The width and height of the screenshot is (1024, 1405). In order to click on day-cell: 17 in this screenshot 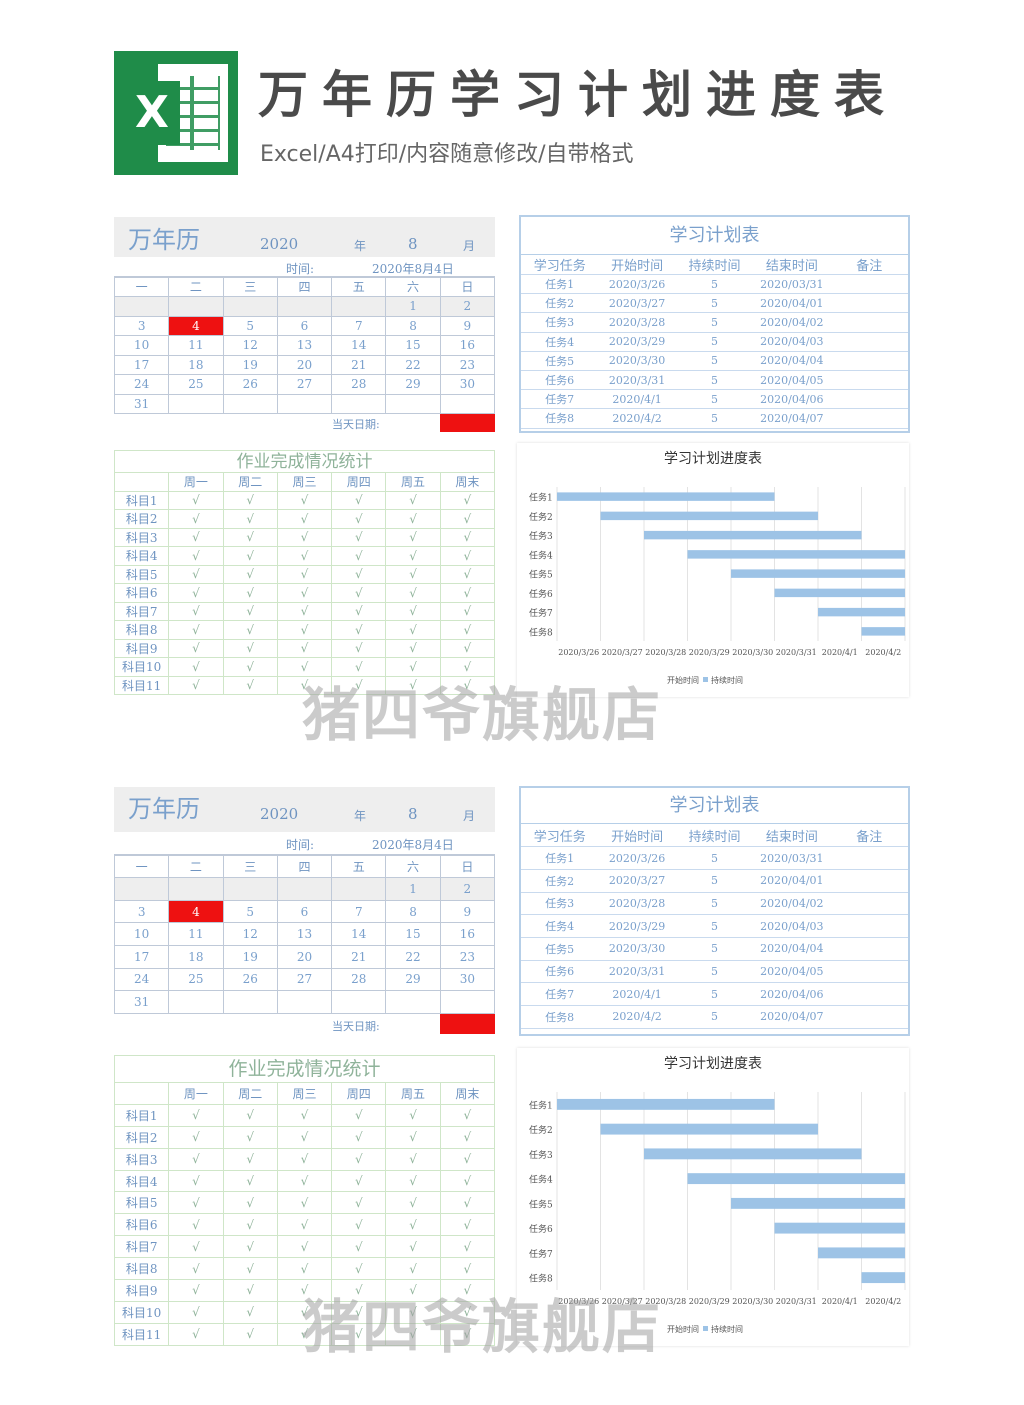, I will do `click(141, 364)`.